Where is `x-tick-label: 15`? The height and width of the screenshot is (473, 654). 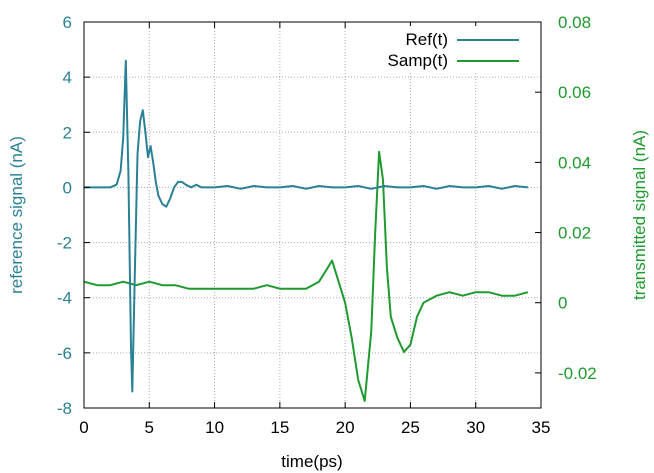
x-tick-label: 15 is located at coordinates (279, 427).